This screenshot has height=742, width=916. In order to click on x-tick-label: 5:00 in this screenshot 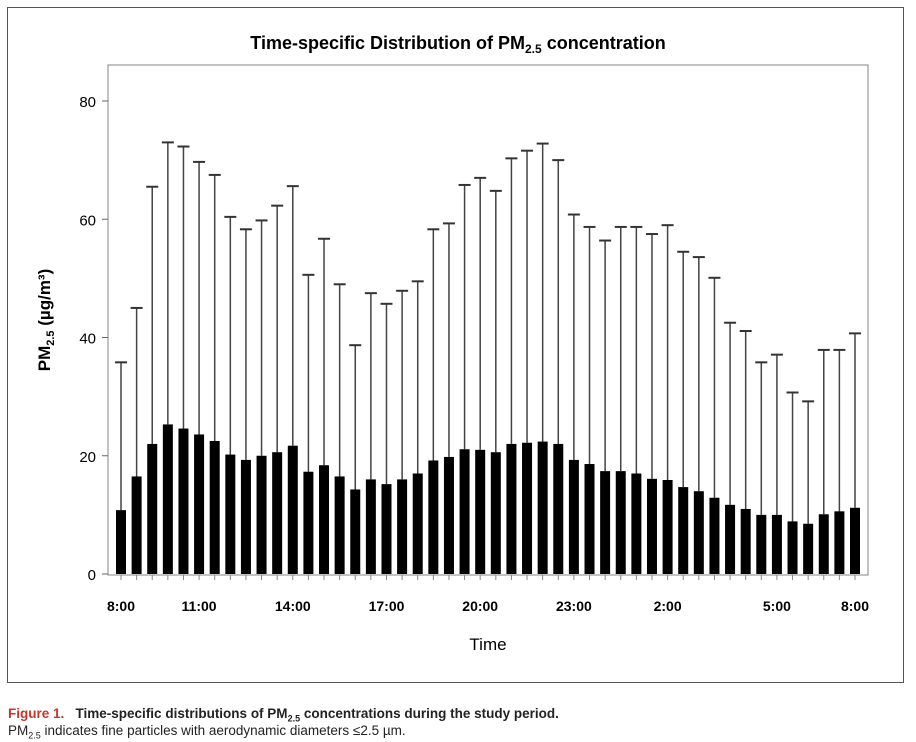, I will do `click(777, 606)`.